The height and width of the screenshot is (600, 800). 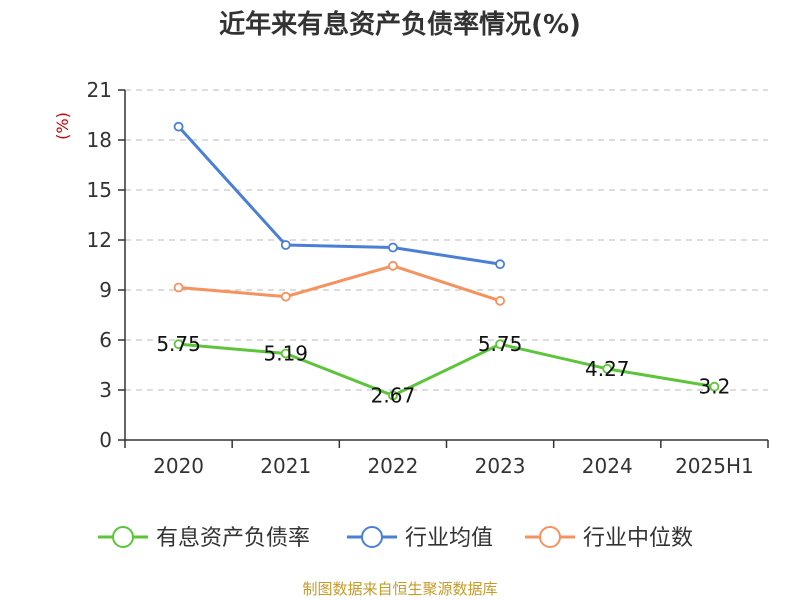 What do you see at coordinates (395, 538) in the screenshot?
I see `legend: 有息资产负债率 行业均值 行业中位数` at bounding box center [395, 538].